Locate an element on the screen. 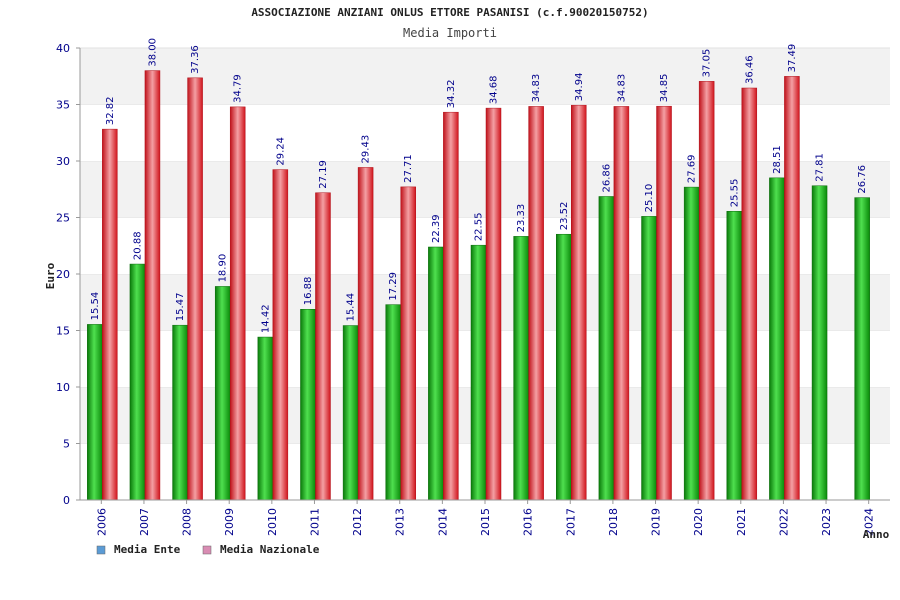  value-label: 18.90 is located at coordinates (223, 268).